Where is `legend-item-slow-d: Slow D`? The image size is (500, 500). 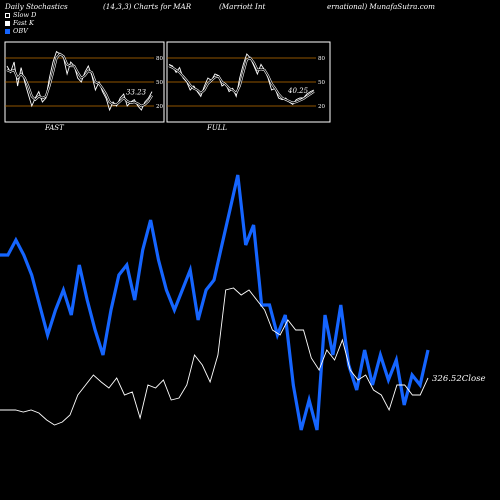
legend-item-slow-d: Slow D is located at coordinates (20, 15).